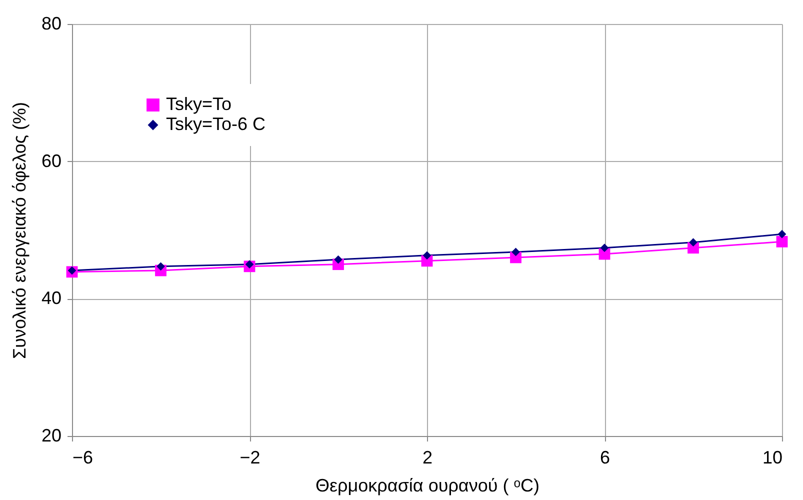 This screenshot has height=500, width=803. I want to click on y-tick-label: 40, so click(51, 298).